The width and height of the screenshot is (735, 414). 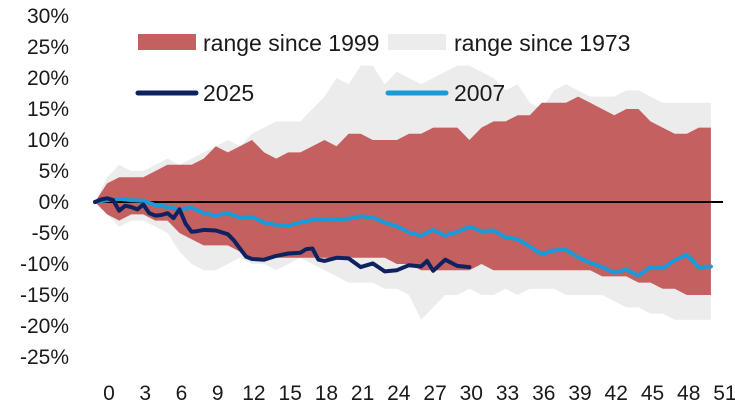 I want to click on legend-label-range-1973: range since 1973, so click(x=542, y=43).